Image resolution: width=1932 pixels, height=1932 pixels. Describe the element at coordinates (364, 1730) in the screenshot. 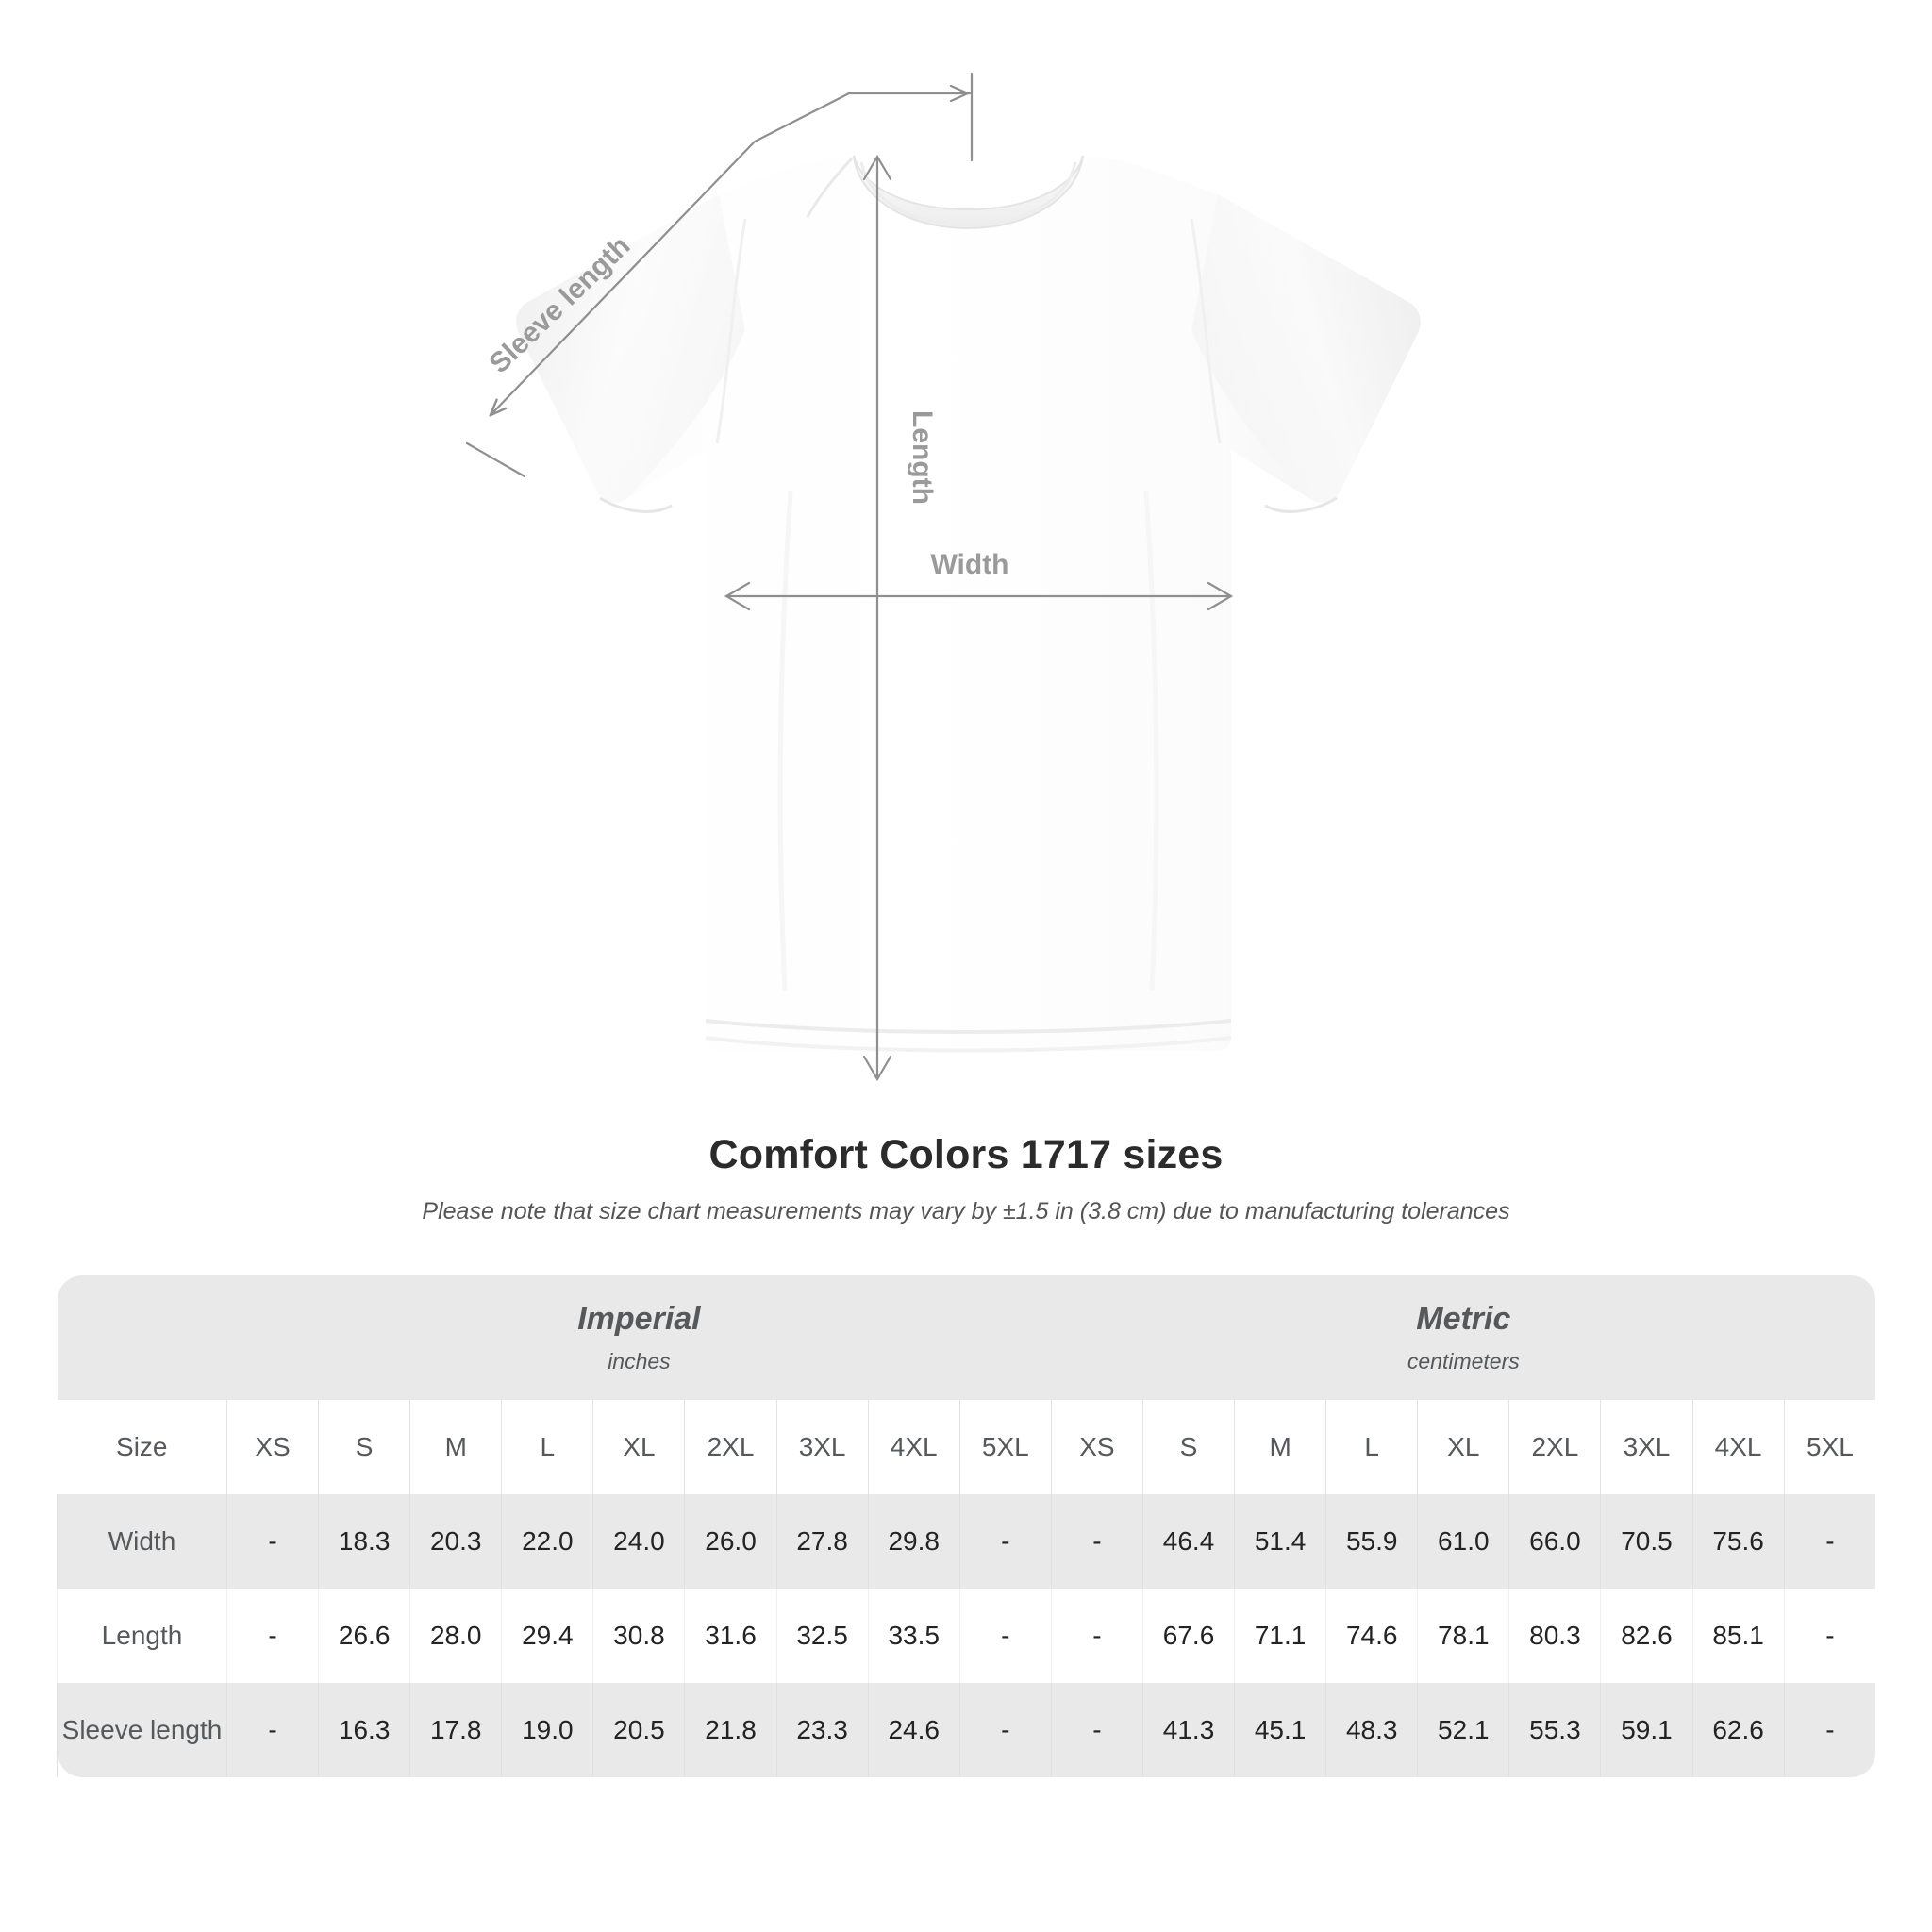

I see `cell-imperial-sleeve-length-s: 16.3` at that location.